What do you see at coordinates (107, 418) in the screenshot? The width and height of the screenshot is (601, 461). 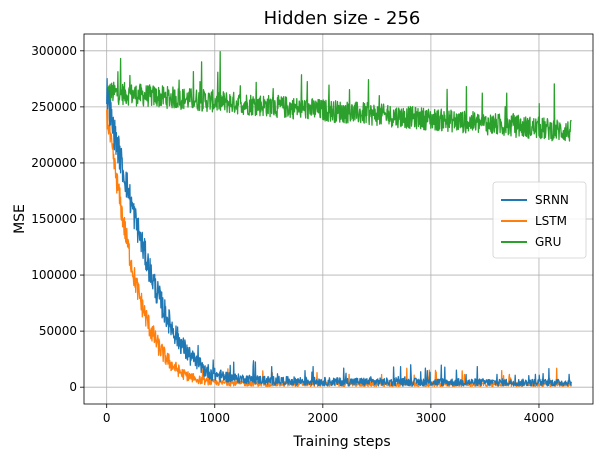 I see `x-tick-label: 0` at bounding box center [107, 418].